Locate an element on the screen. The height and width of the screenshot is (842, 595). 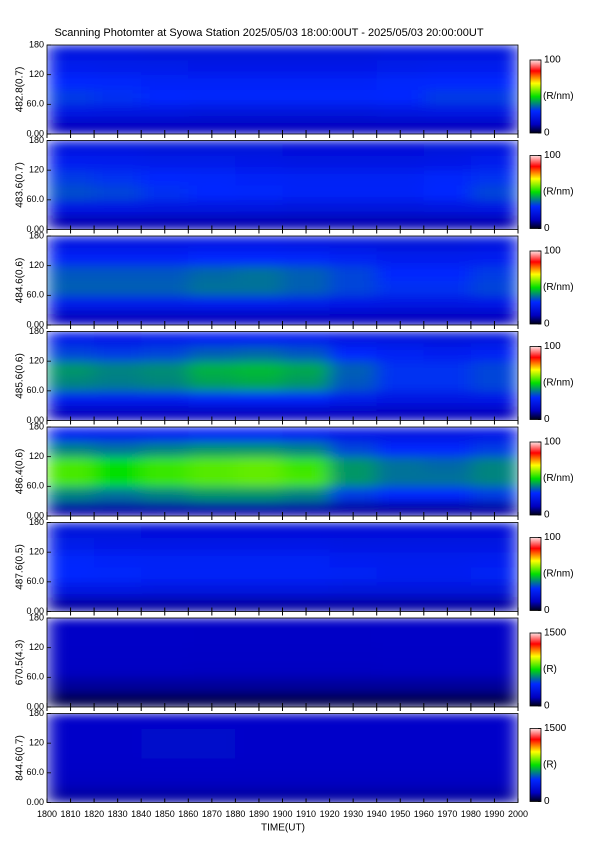
y-tick-label: 0.00 is located at coordinates (35, 229).